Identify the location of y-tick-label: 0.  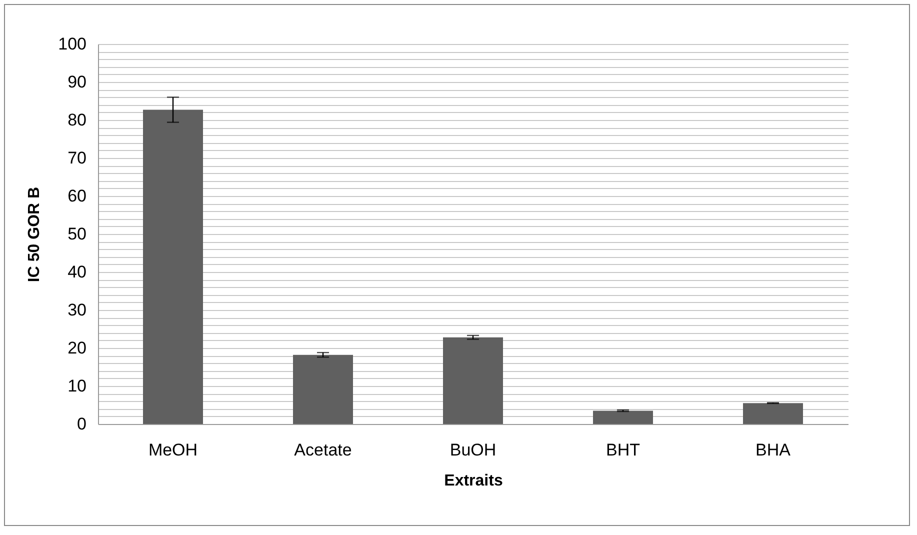
(81, 424).